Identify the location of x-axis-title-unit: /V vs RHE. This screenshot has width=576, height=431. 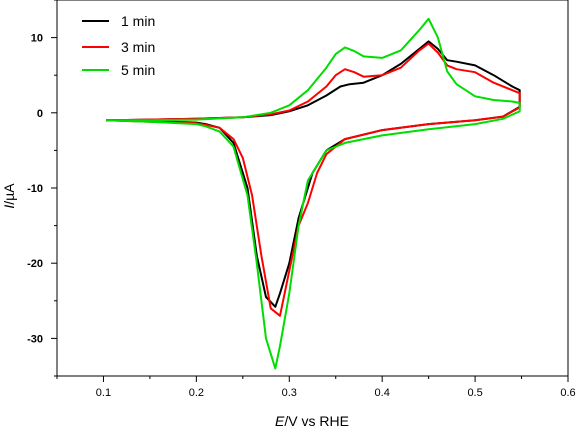
(316, 421).